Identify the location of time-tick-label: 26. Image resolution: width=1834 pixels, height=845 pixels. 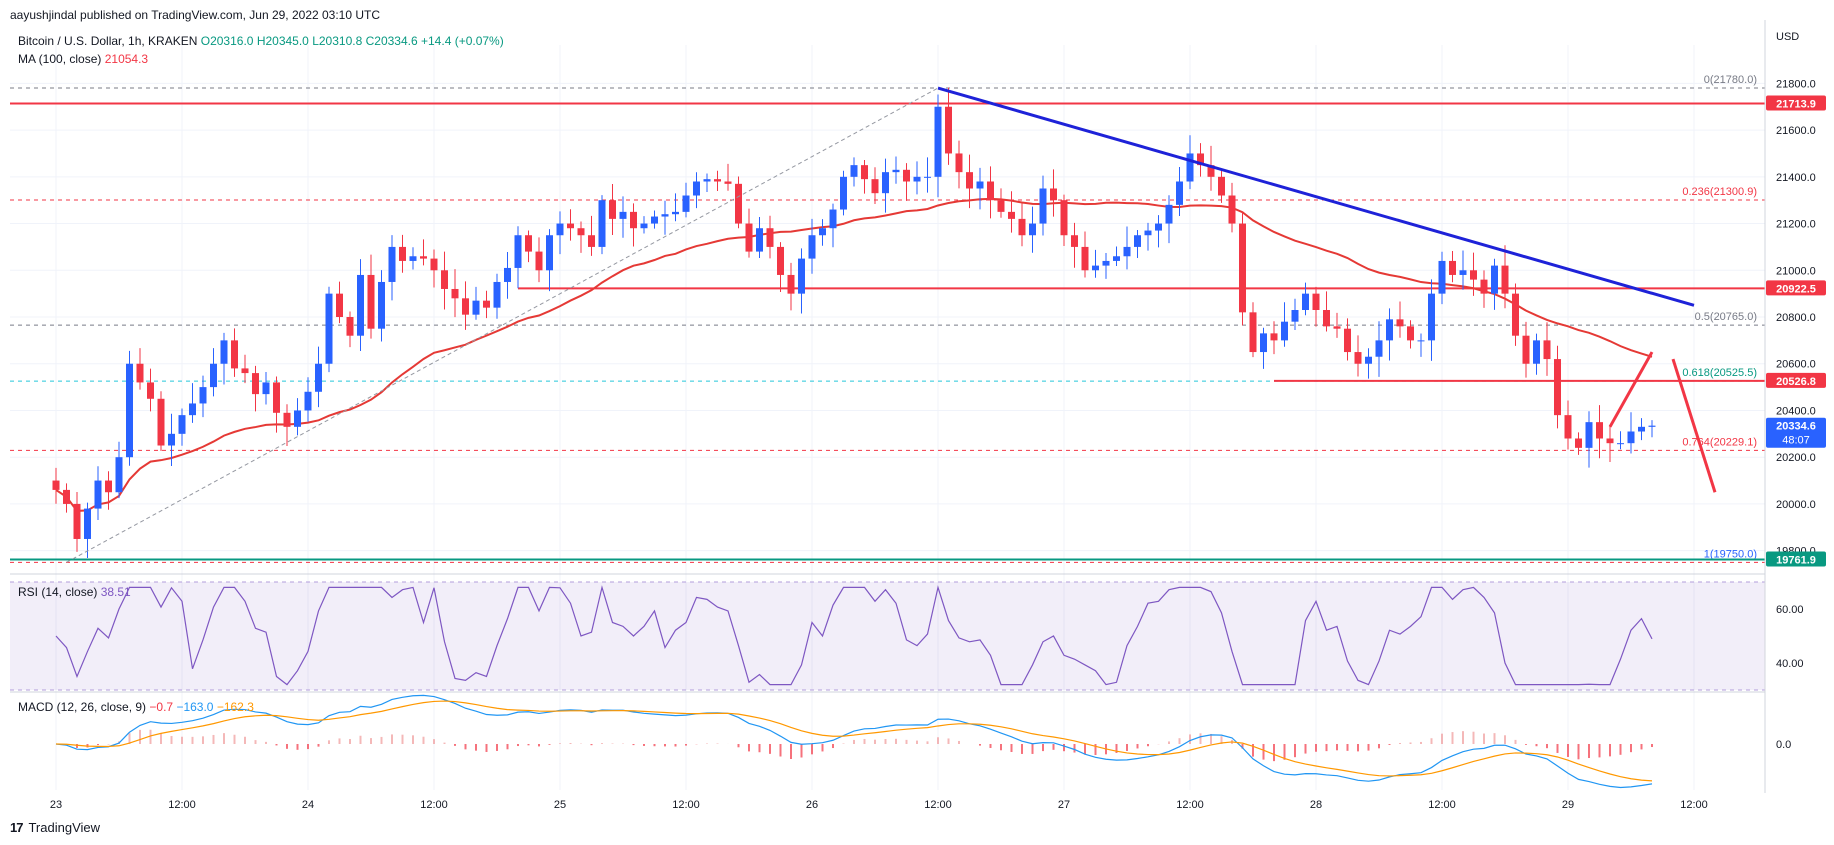
(812, 805).